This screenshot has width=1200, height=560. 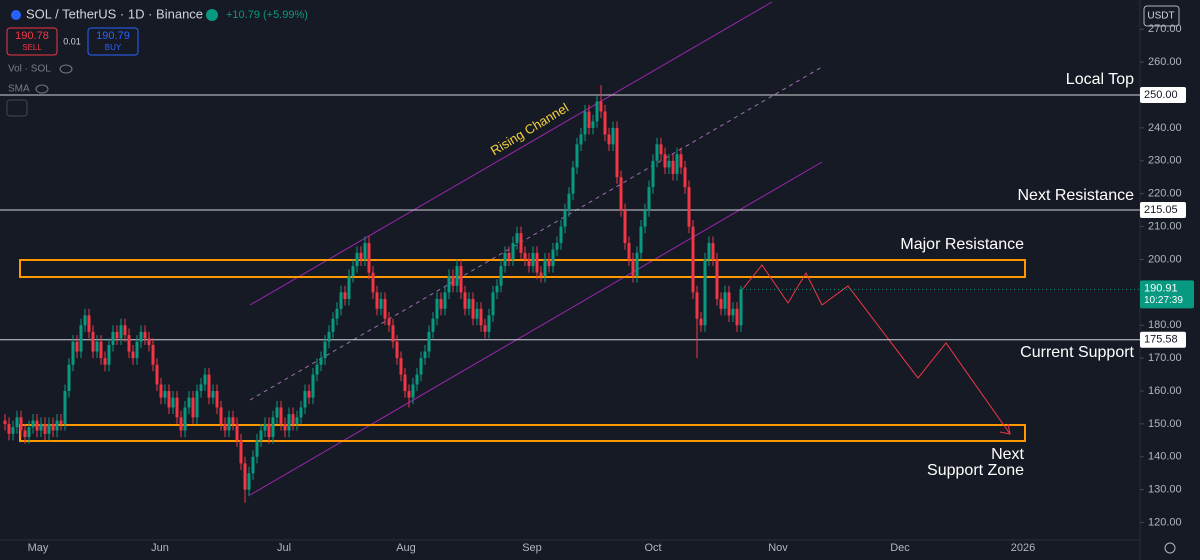 I want to click on x-tick-label: May, so click(x=38, y=548).